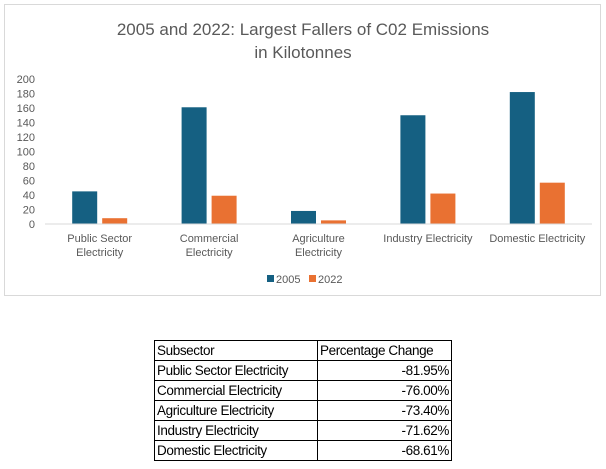 This screenshot has width=606, height=469. What do you see at coordinates (318, 239) in the screenshot?
I see `x-category-label: Agriculture` at bounding box center [318, 239].